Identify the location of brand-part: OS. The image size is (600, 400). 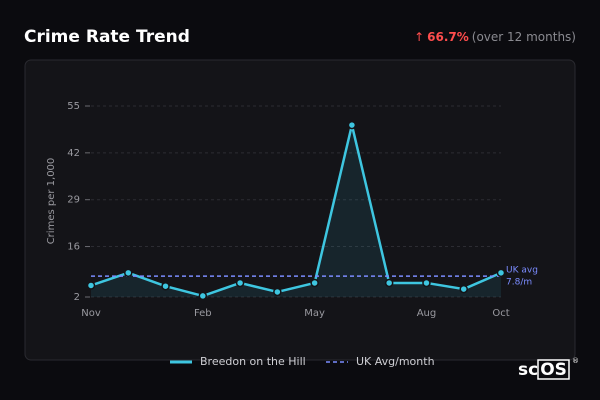
(553, 370).